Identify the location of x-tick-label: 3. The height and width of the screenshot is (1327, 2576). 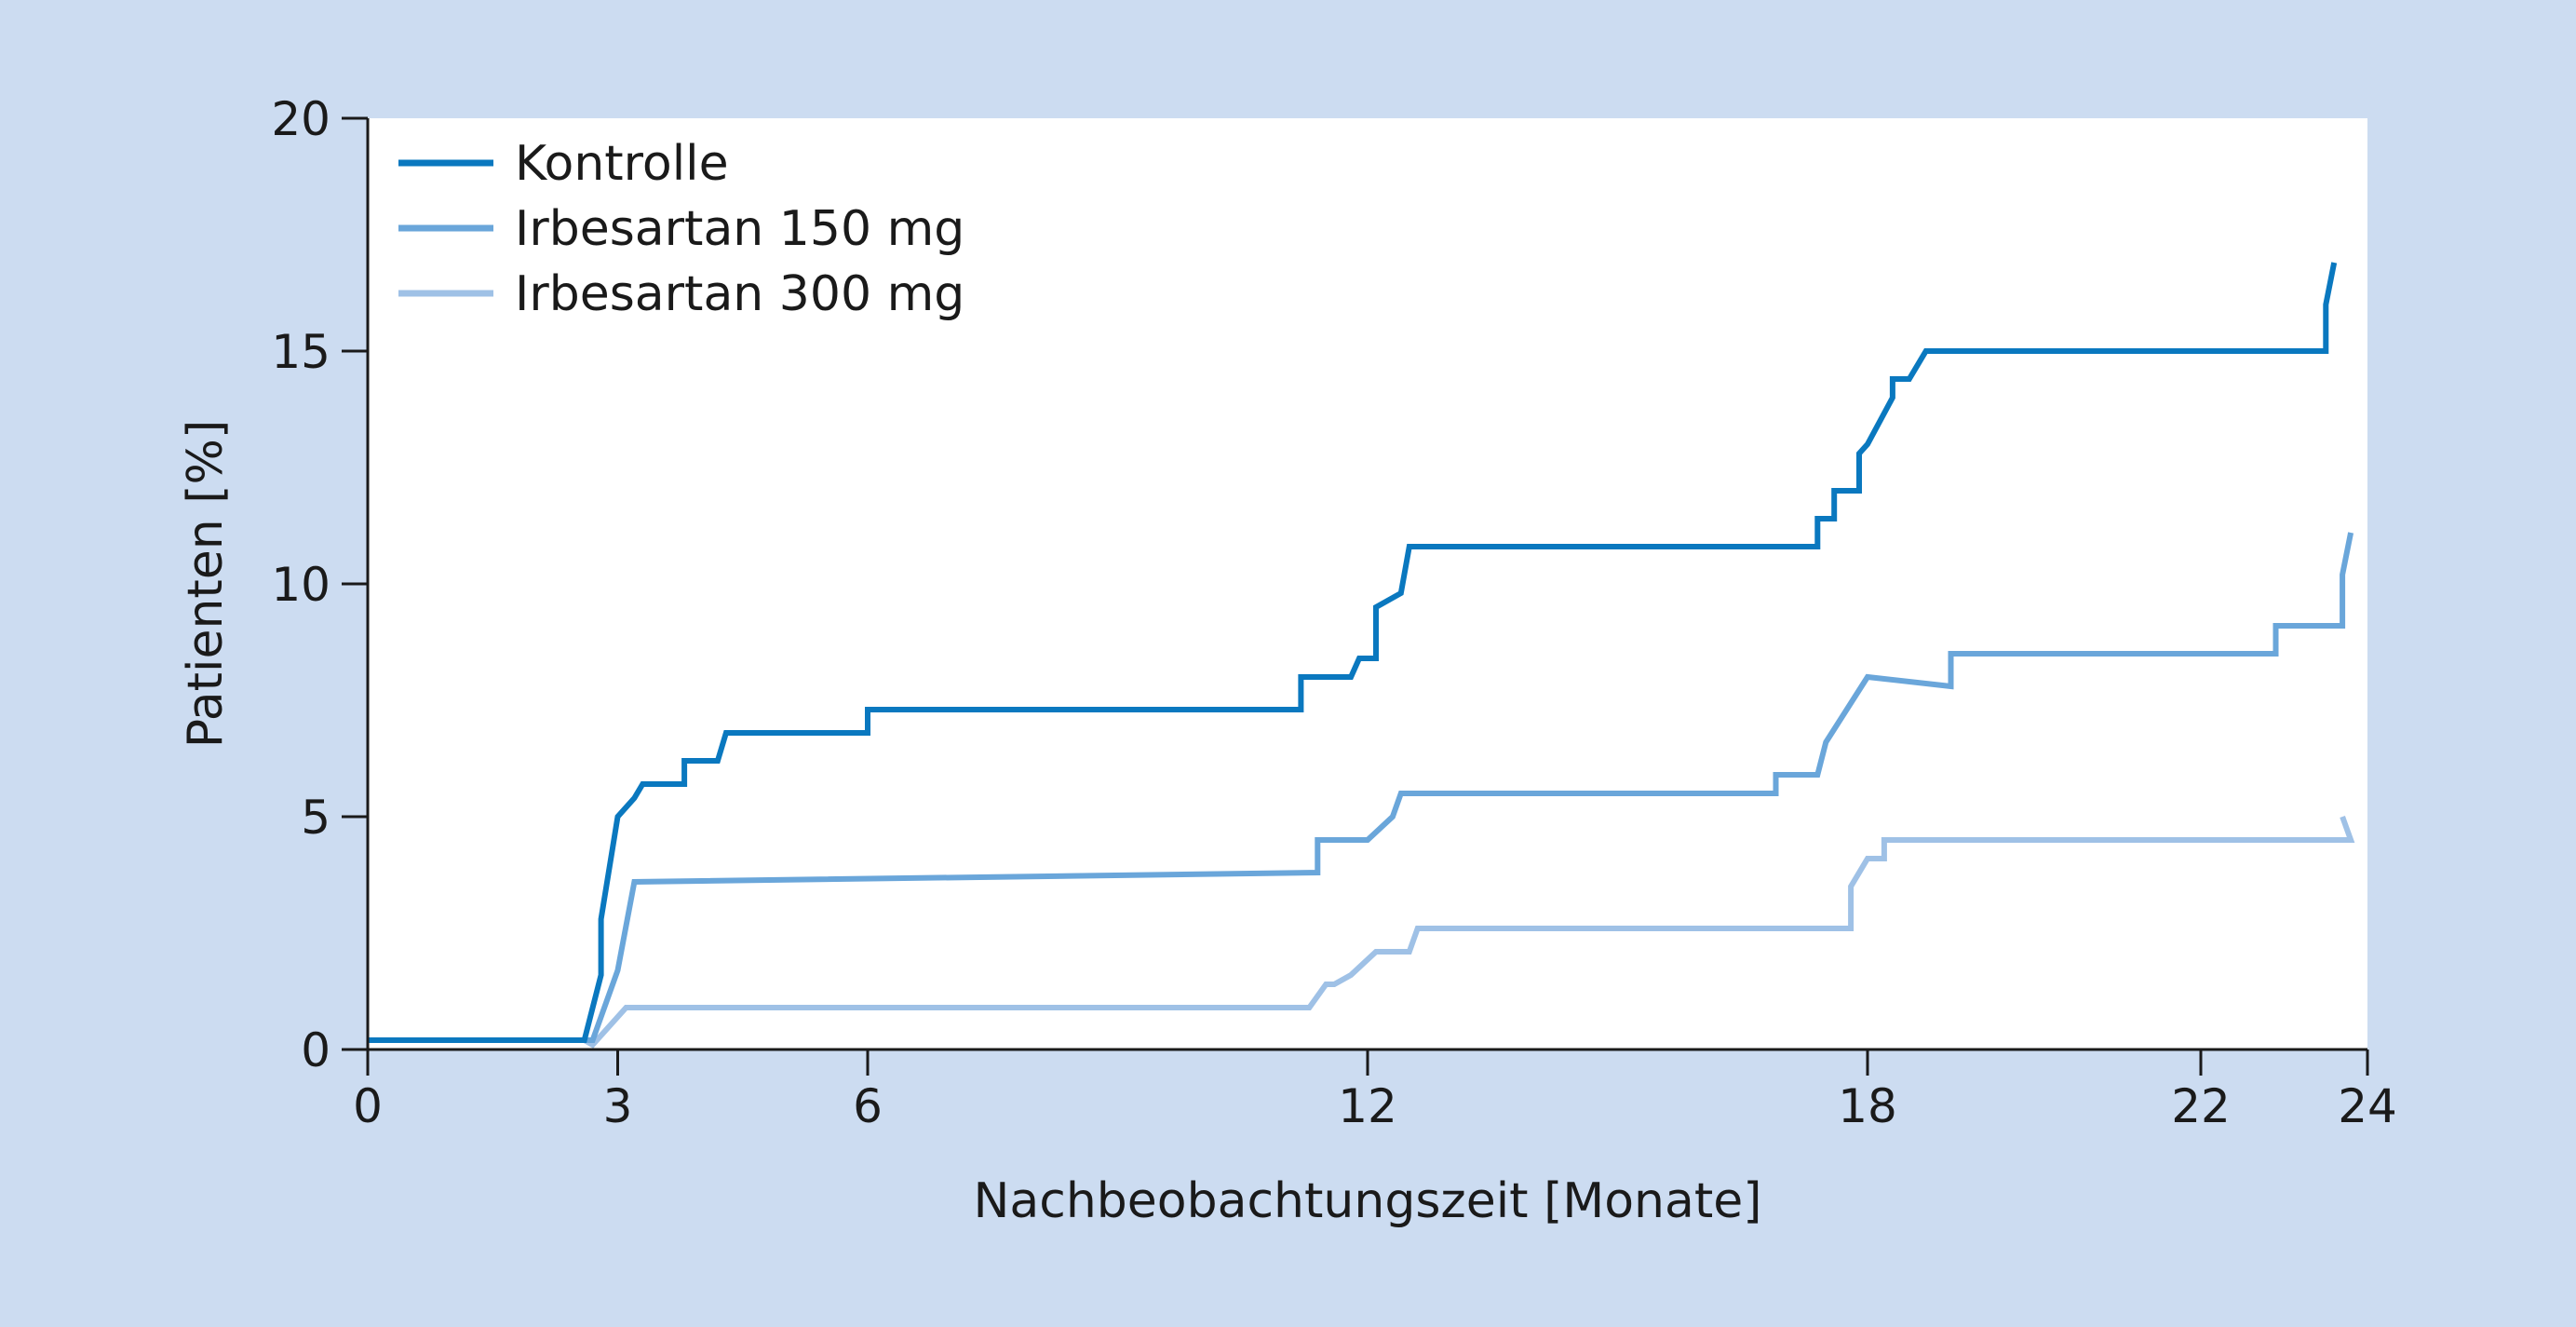
(618, 1106).